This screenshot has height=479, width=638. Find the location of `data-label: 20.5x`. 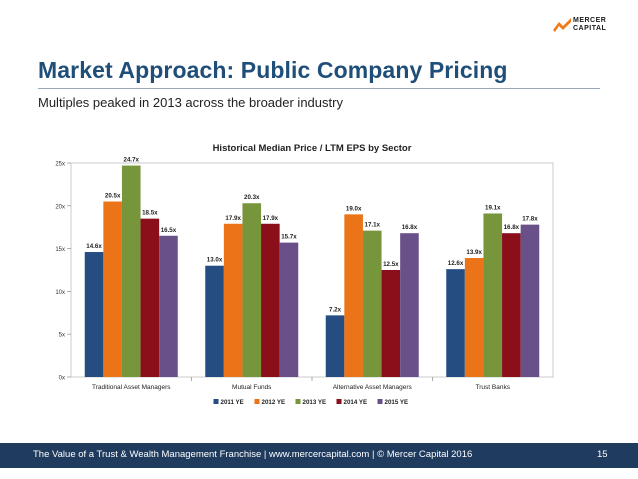

data-label: 20.5x is located at coordinates (113, 196).